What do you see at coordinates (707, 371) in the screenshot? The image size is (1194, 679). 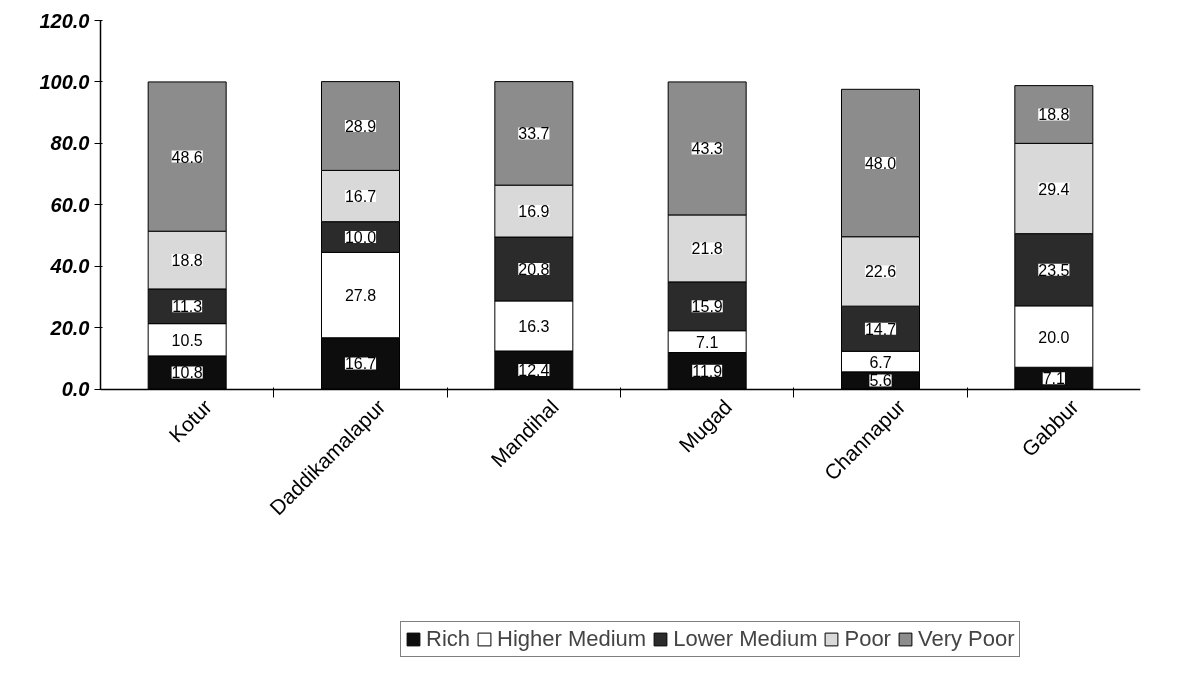 I see `data-label: 11.9` at bounding box center [707, 371].